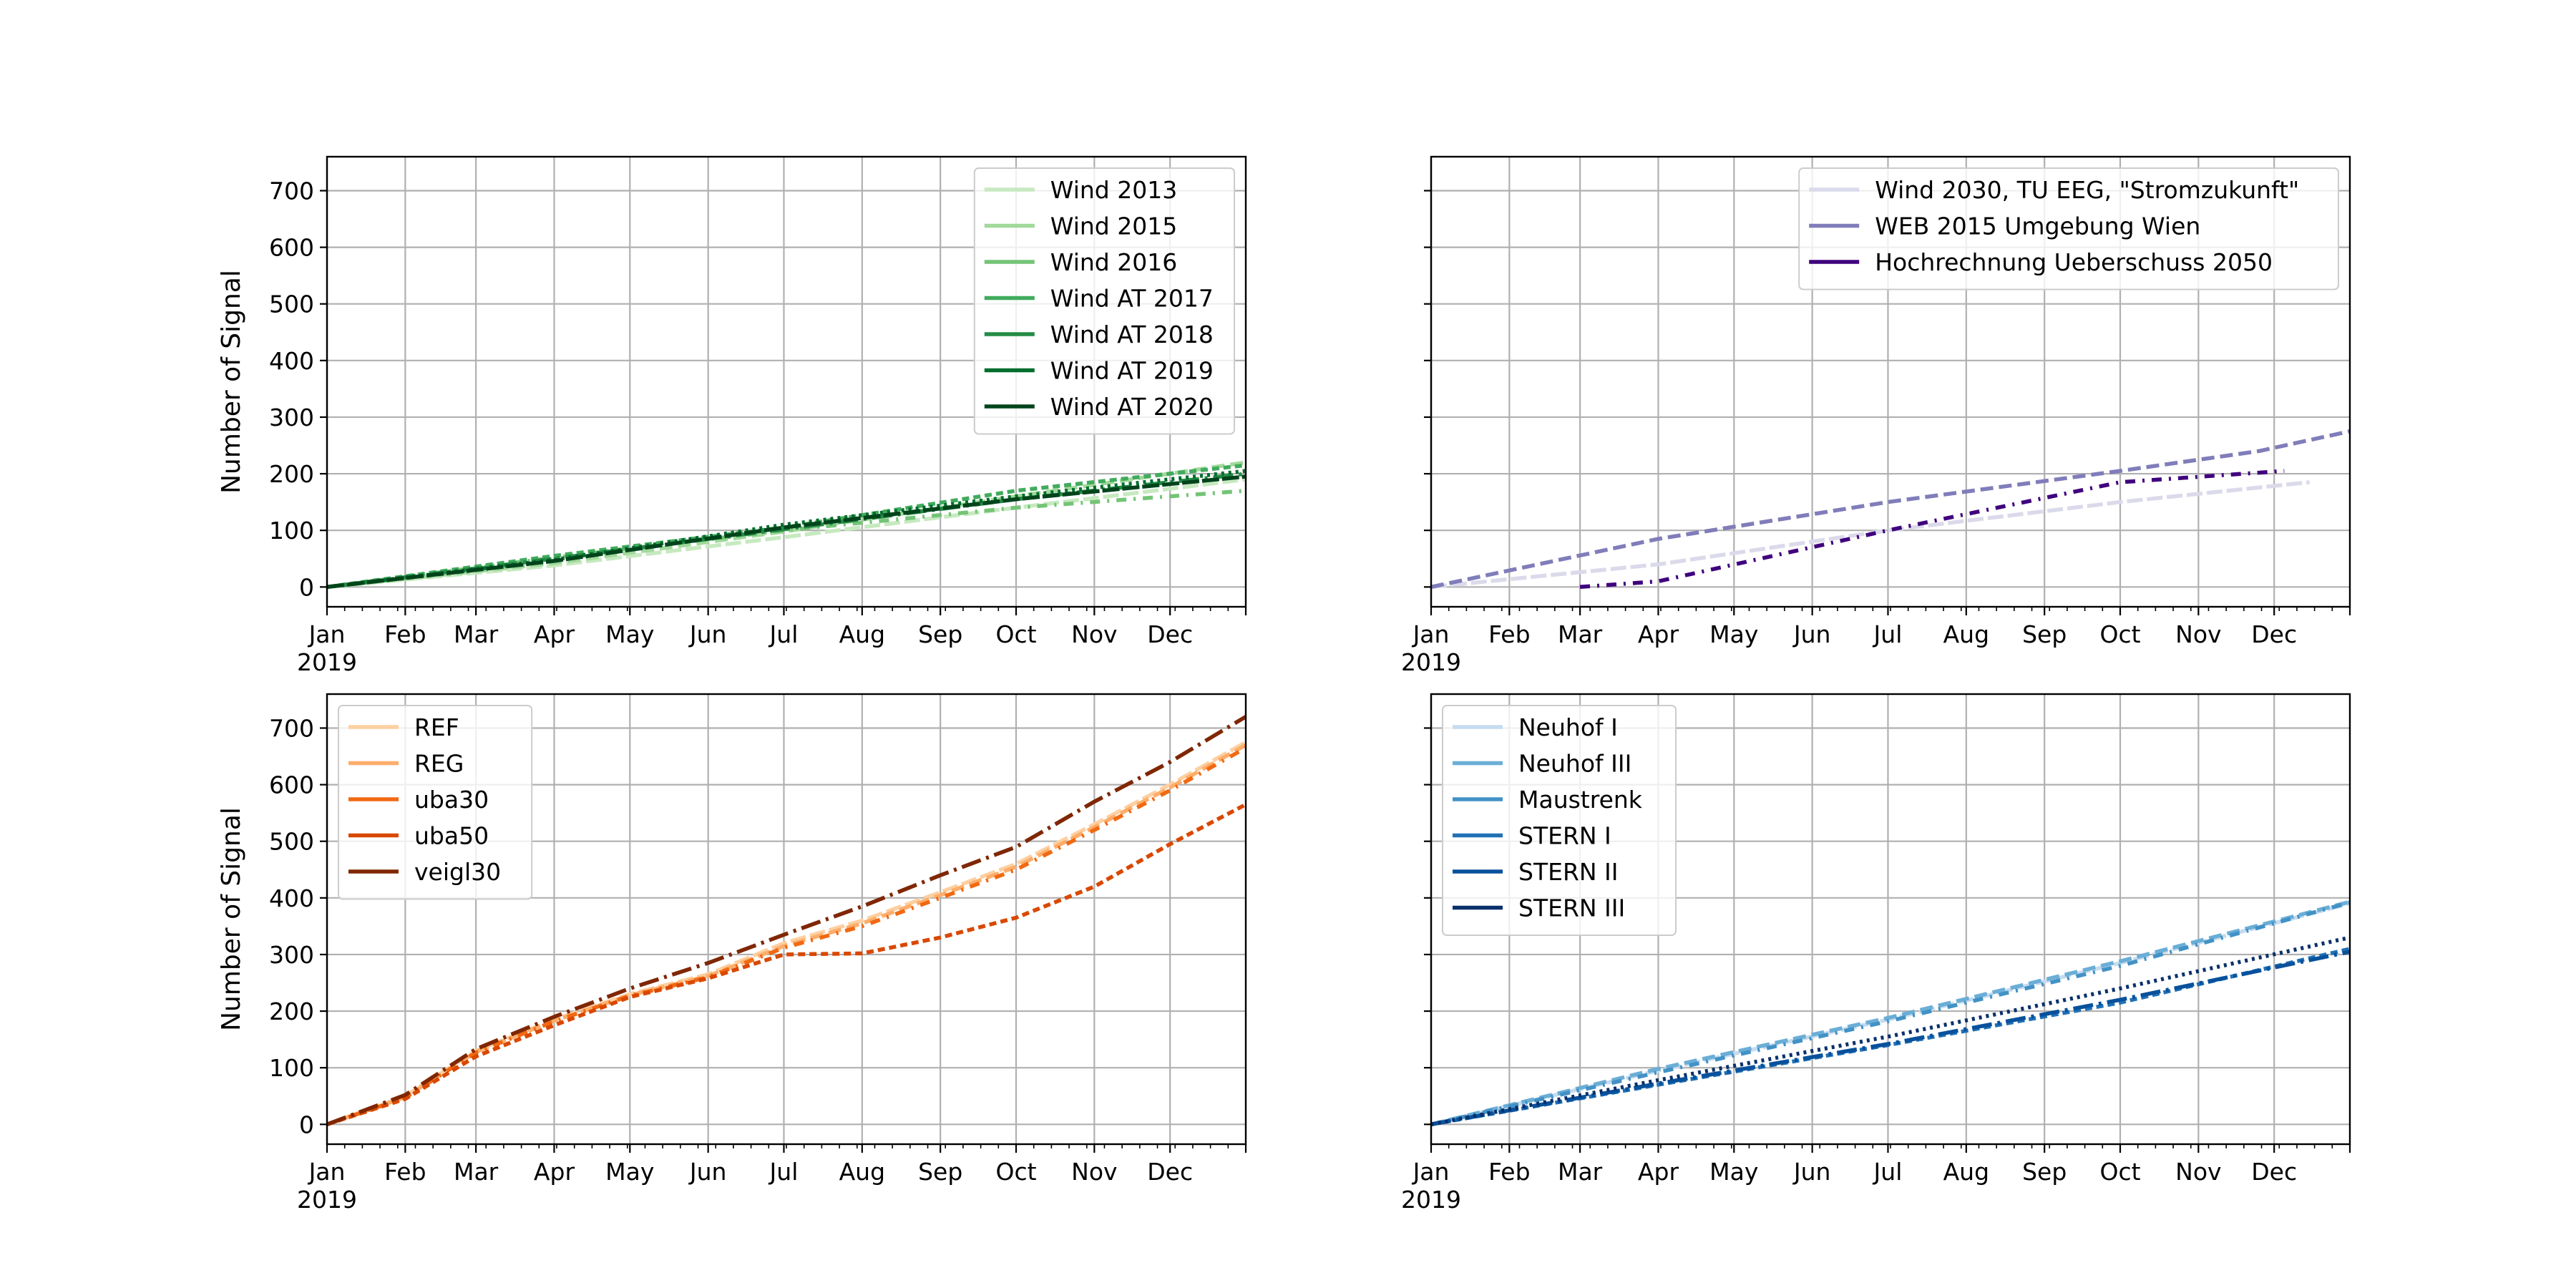 The image size is (2576, 1288). Describe the element at coordinates (1574, 764) in the screenshot. I see `legend-label: Neuhof III` at that location.